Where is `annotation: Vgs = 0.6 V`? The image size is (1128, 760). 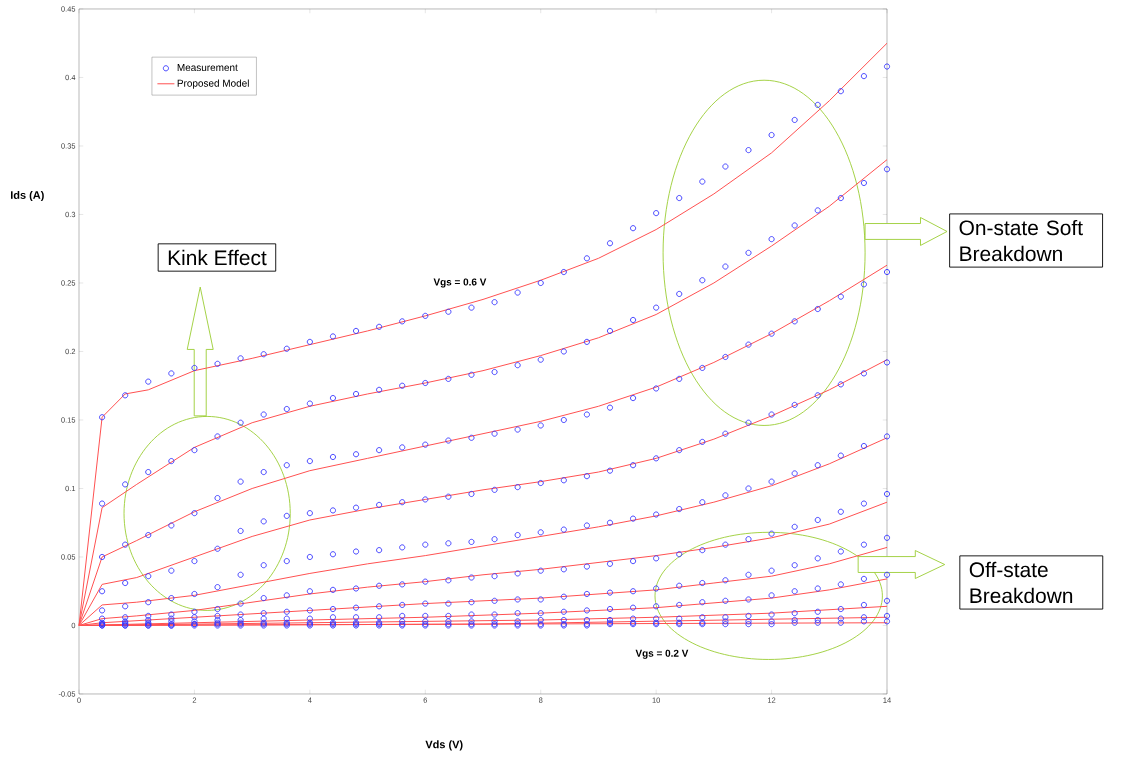
annotation: Vgs = 0.6 V is located at coordinates (460, 283).